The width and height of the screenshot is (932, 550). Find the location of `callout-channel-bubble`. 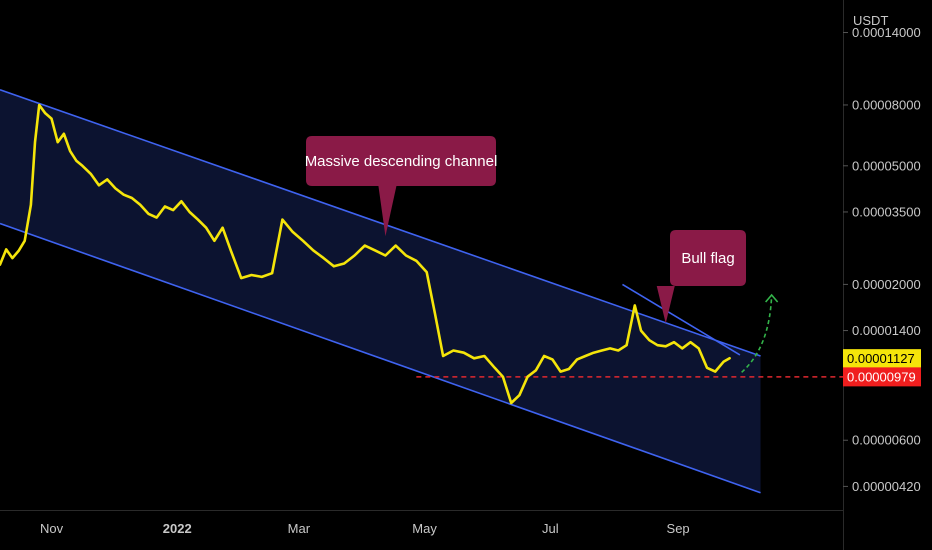

callout-channel-bubble is located at coordinates (401, 186).